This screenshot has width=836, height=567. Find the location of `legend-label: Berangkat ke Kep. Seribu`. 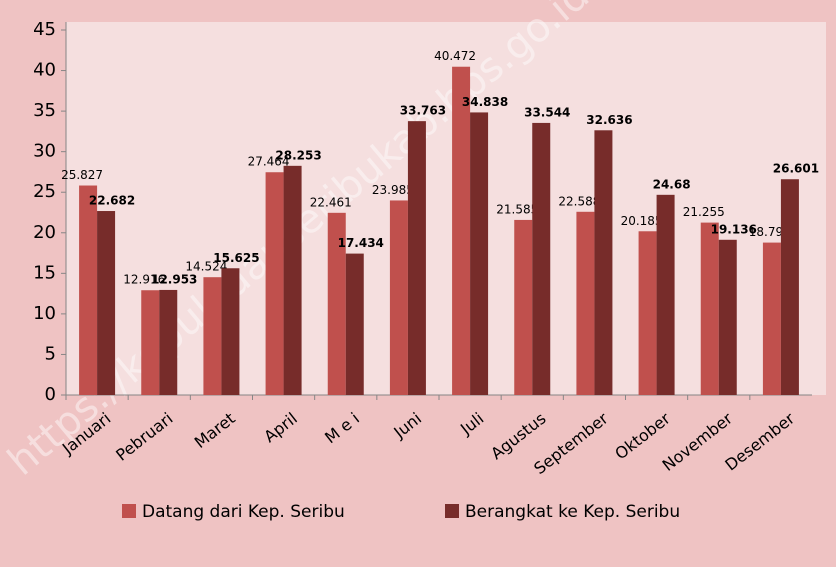

legend-label: Berangkat ke Kep. Seribu is located at coordinates (572, 512).